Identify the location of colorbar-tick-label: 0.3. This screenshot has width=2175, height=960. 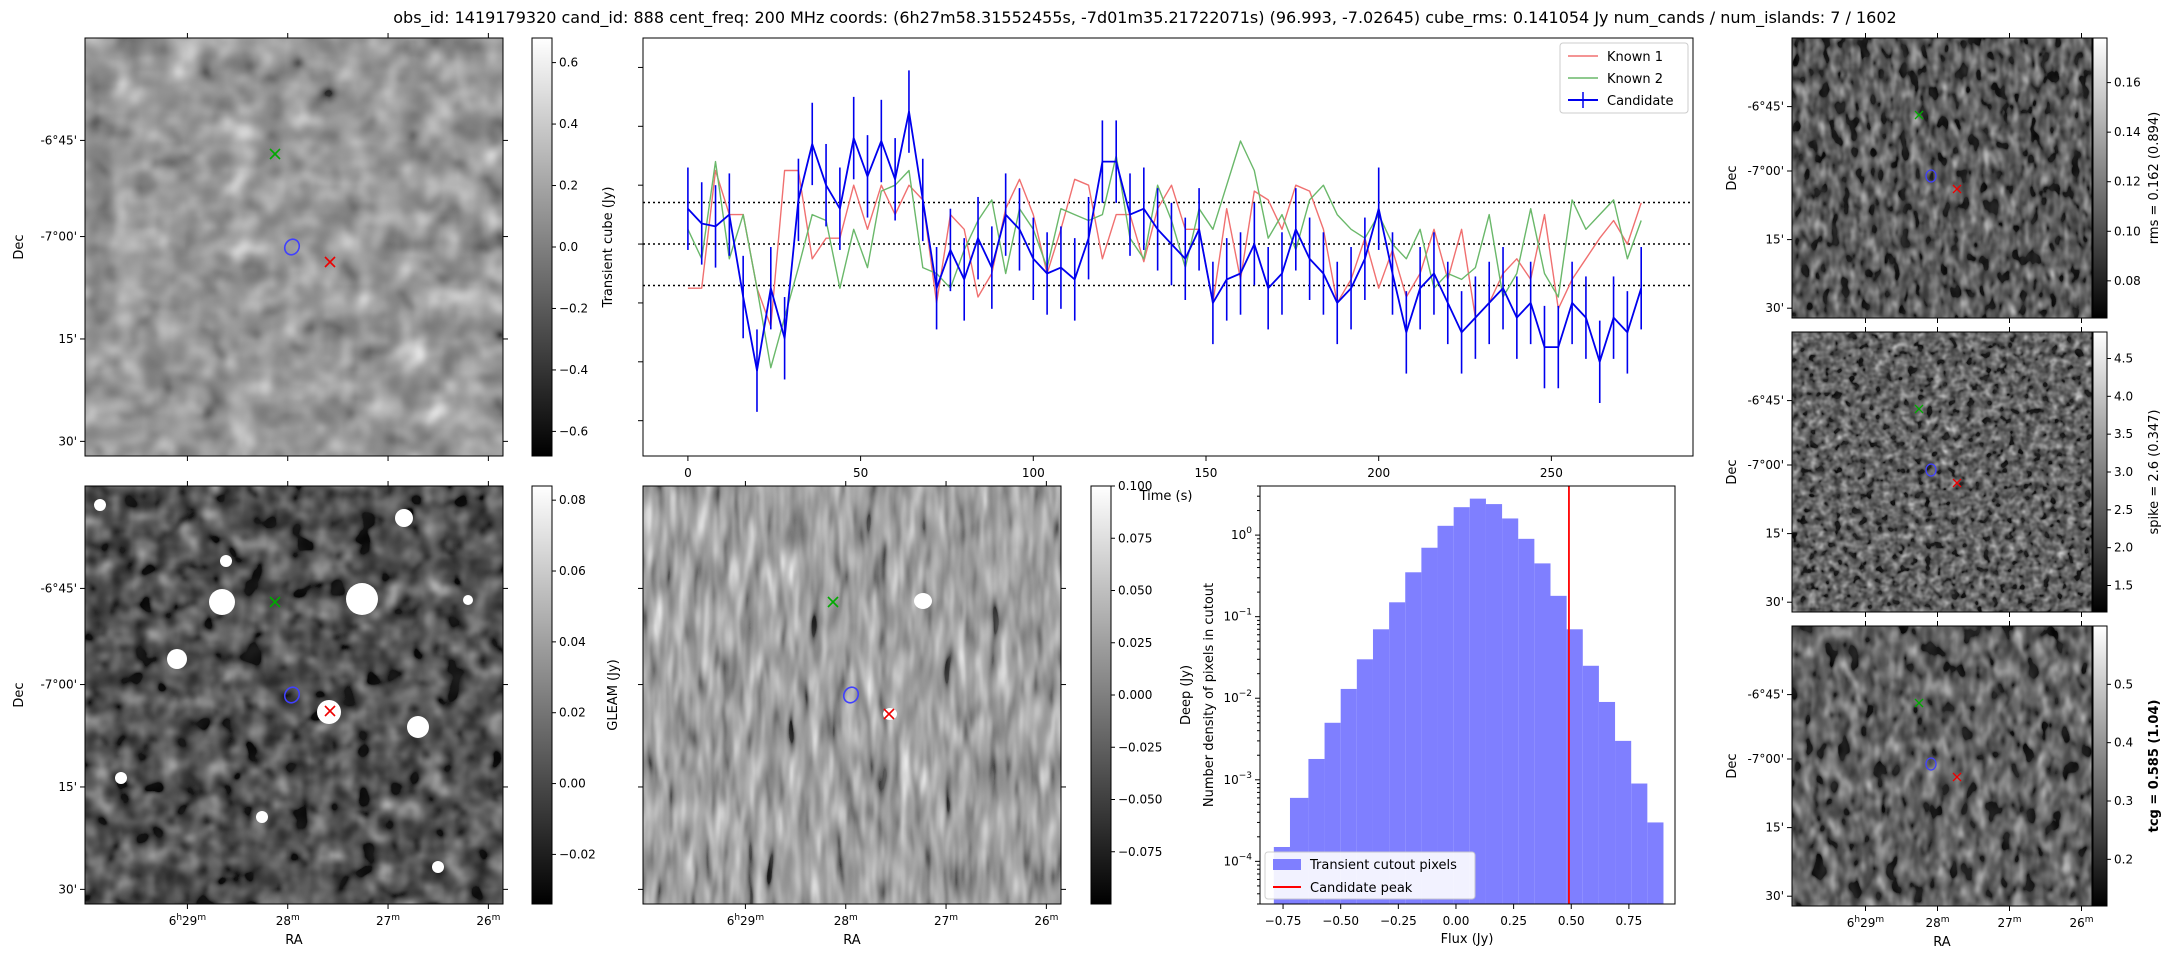
(2123, 801).